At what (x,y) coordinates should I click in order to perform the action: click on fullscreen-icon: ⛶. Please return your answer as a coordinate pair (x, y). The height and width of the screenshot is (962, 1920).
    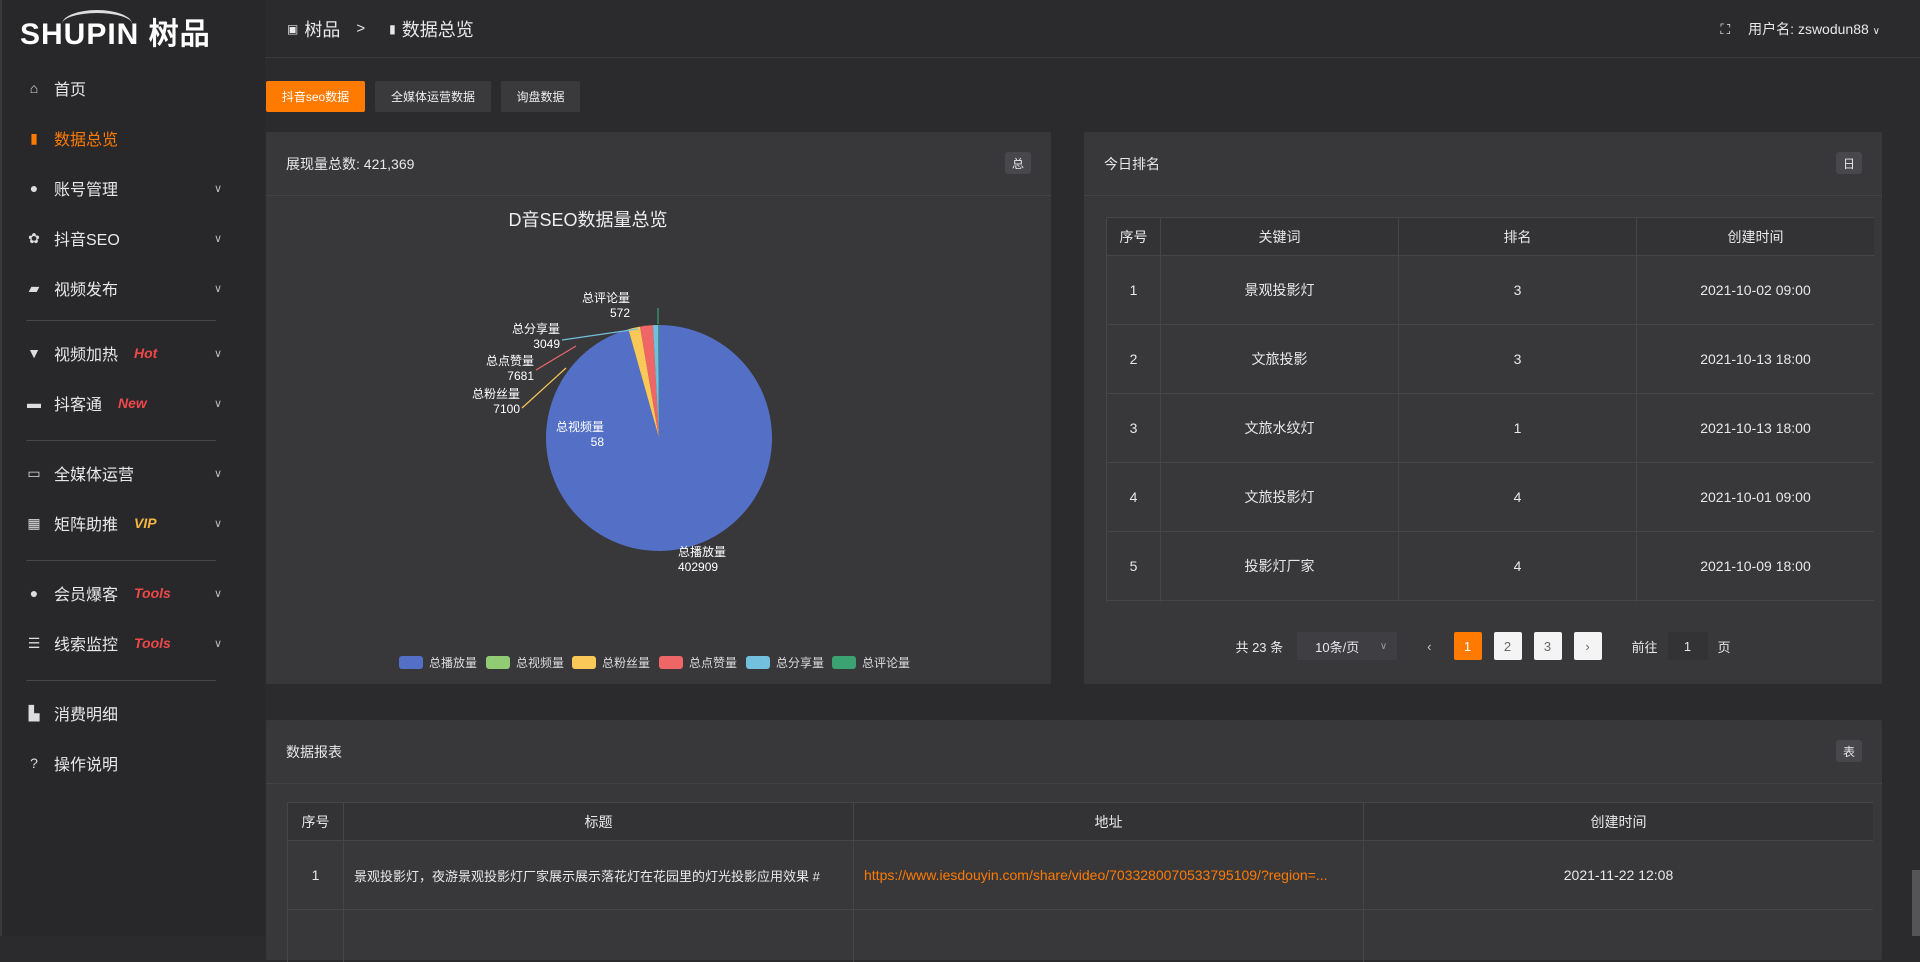
    Looking at the image, I should click on (1725, 28).